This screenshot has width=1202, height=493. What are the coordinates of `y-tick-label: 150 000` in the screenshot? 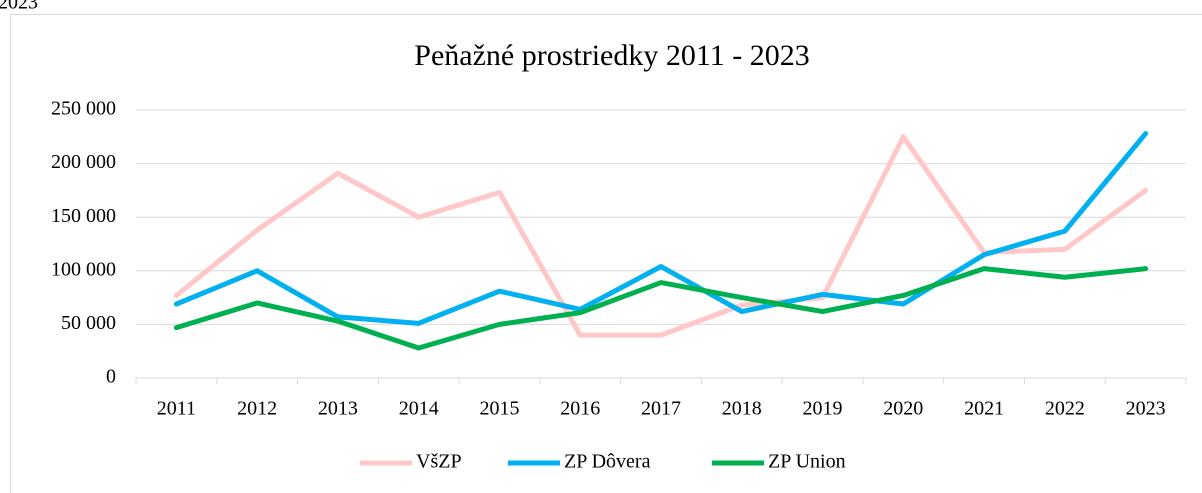 It's located at (83, 216).